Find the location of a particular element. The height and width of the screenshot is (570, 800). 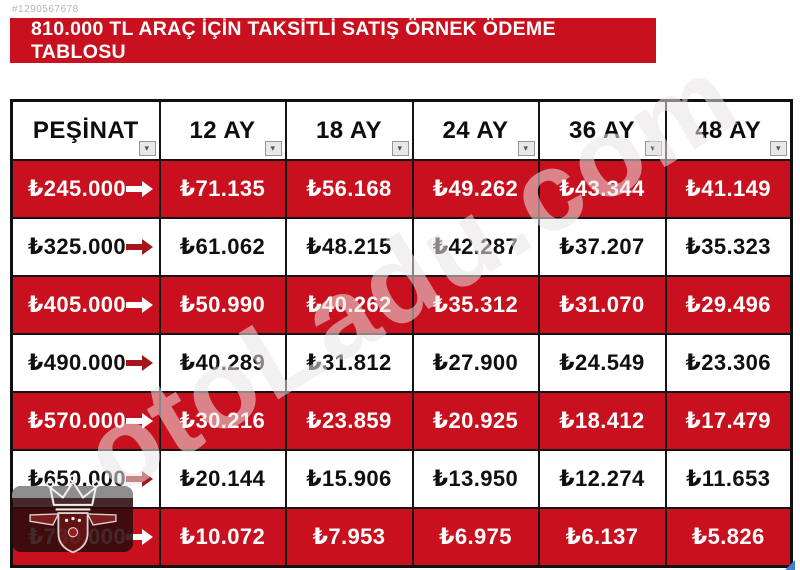

pesinat-cell: ₺245.000 is located at coordinates (85, 189).